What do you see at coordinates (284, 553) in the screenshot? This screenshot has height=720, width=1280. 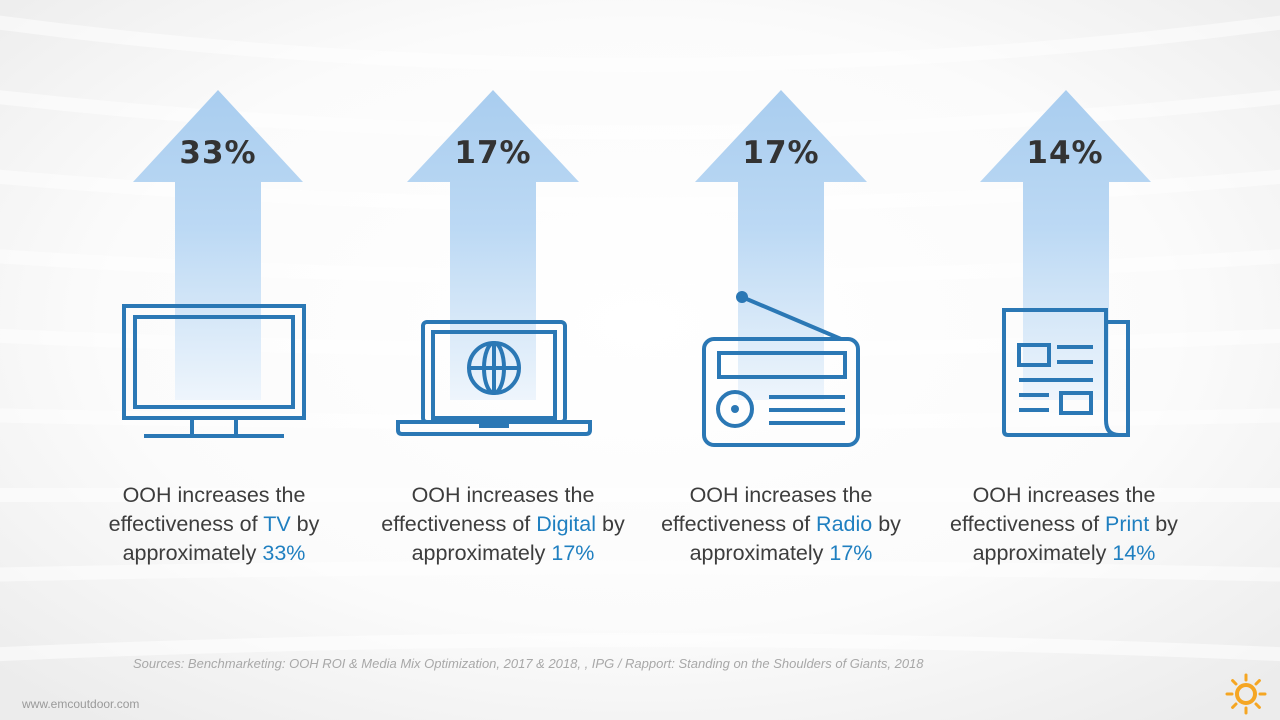 I see `value-highlight: 33%` at bounding box center [284, 553].